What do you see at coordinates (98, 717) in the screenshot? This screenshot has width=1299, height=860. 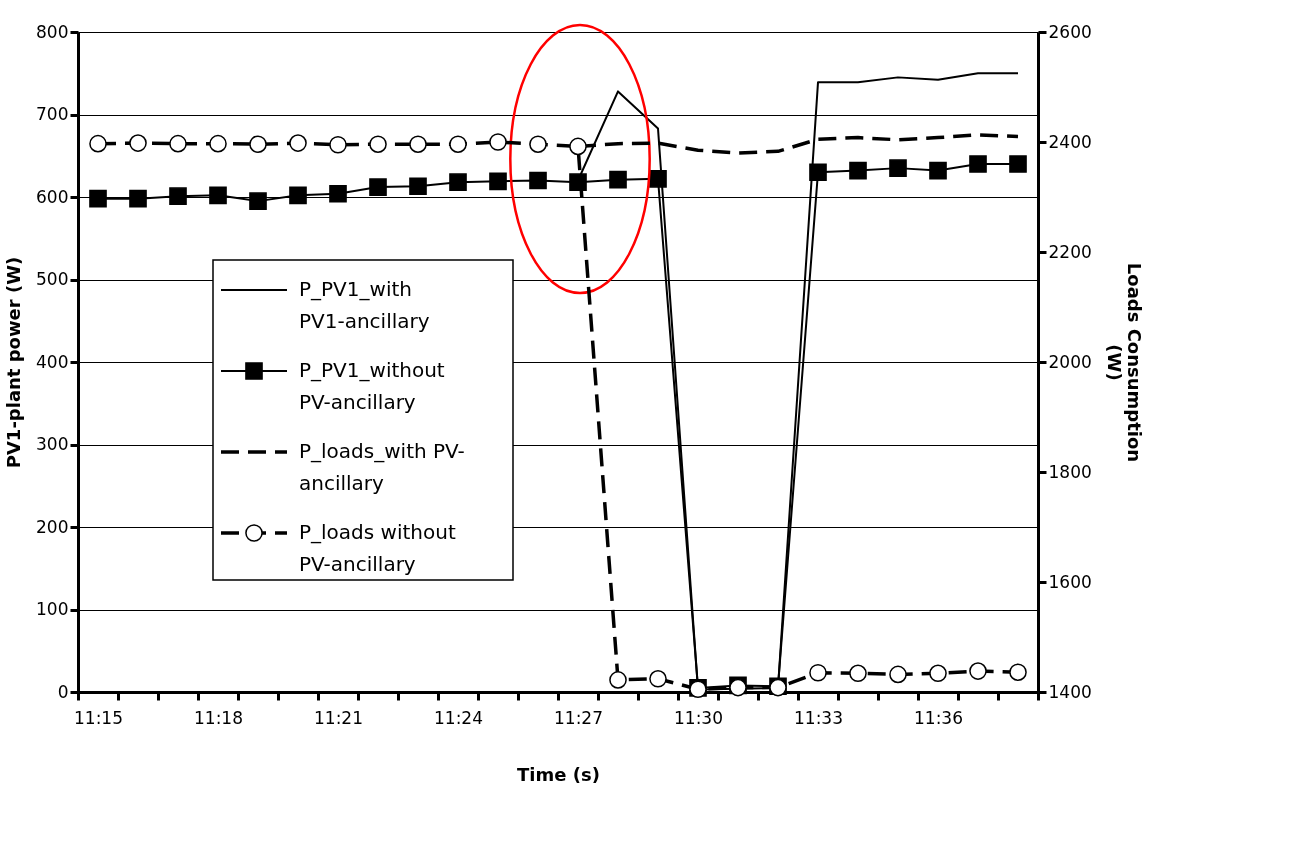 I see `x-tick-label: 11:15` at bounding box center [98, 717].